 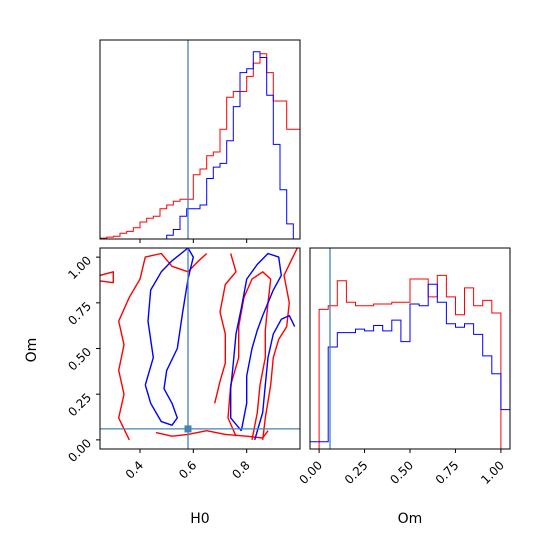 I want to click on contour-lines, so click(x=199, y=344).